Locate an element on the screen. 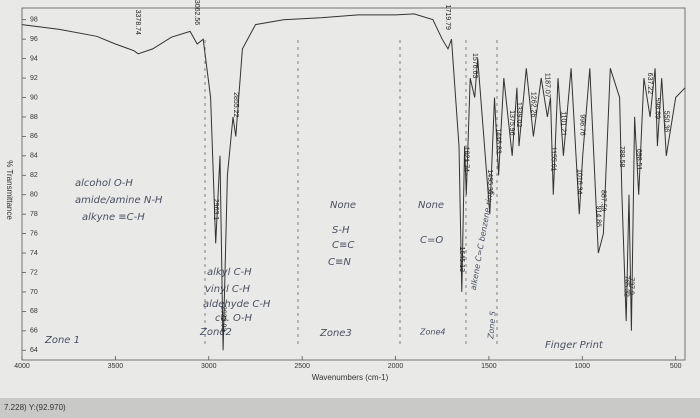  annotation: aldehyde C-H is located at coordinates (237, 304).